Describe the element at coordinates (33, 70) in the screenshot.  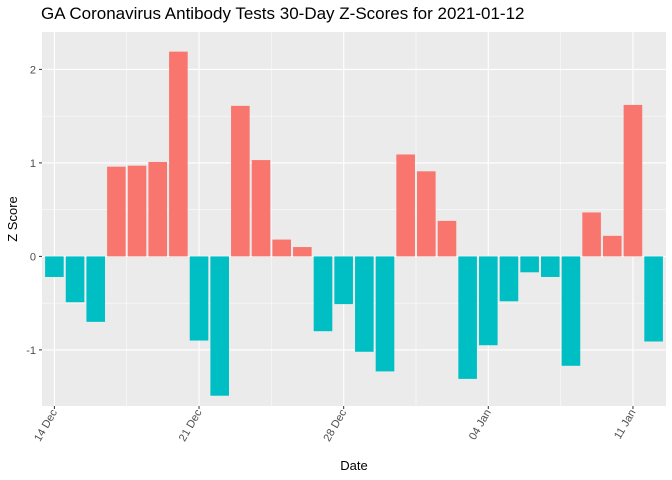
I see `y-tick-label: 2` at that location.